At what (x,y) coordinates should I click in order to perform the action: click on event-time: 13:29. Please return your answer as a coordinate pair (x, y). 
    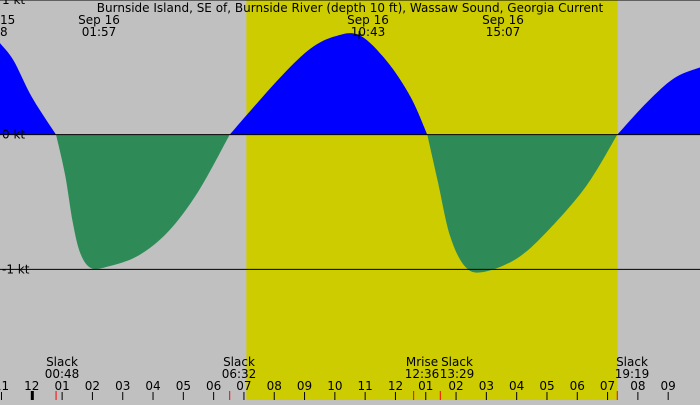
    Looking at the image, I should click on (457, 374).